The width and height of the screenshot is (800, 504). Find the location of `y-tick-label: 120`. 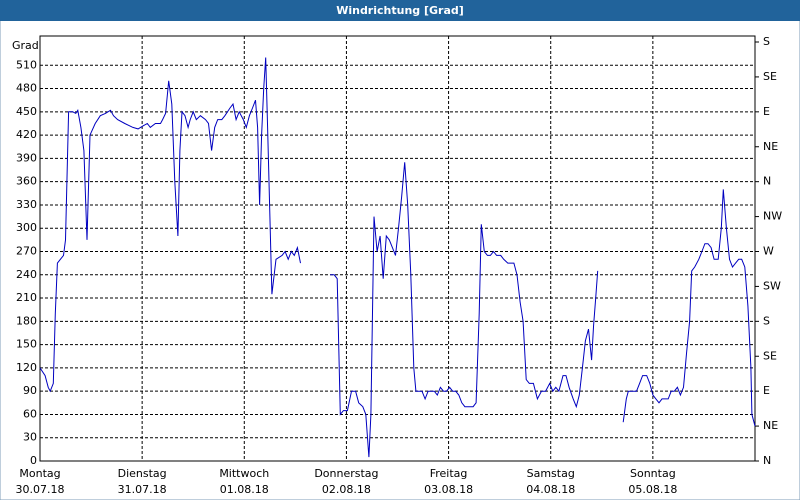

y-tick-label: 120 is located at coordinates (26, 367).